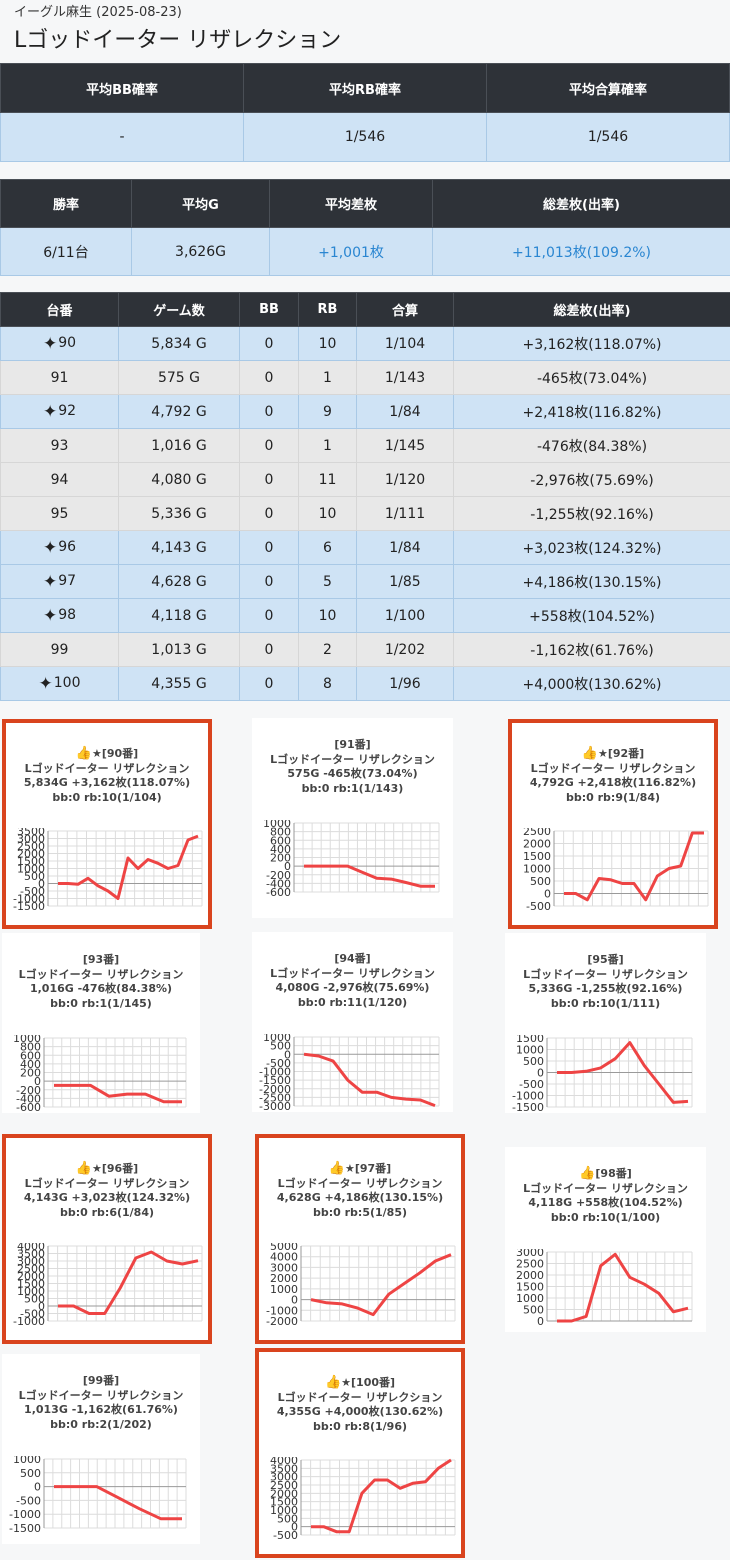  What do you see at coordinates (179, 615) in the screenshot?
I see `table-cell-games: 4,118 G` at bounding box center [179, 615].